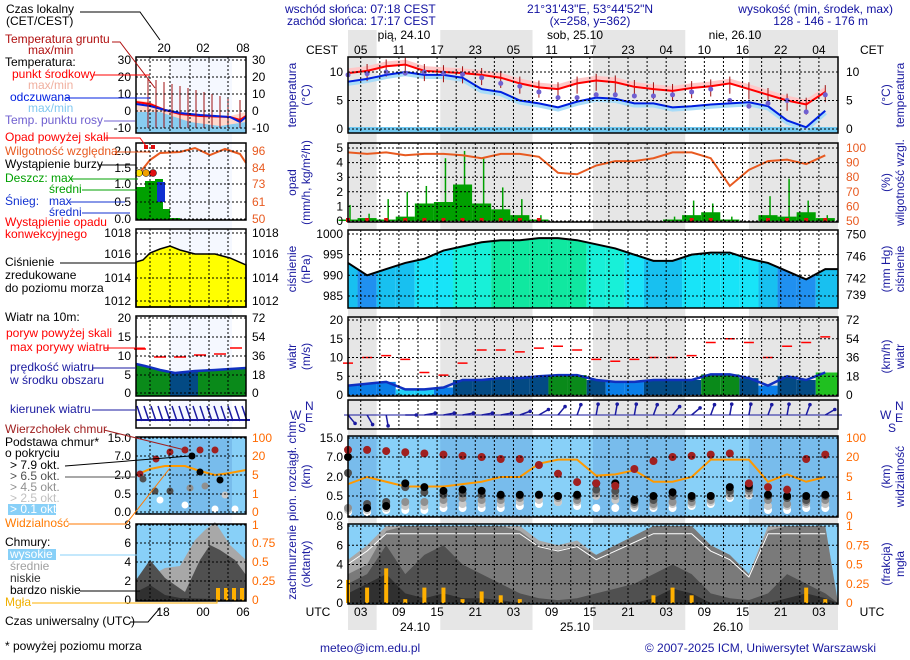  Describe the element at coordinates (856, 234) in the screenshot. I see `y-tick-right: 750` at that location.